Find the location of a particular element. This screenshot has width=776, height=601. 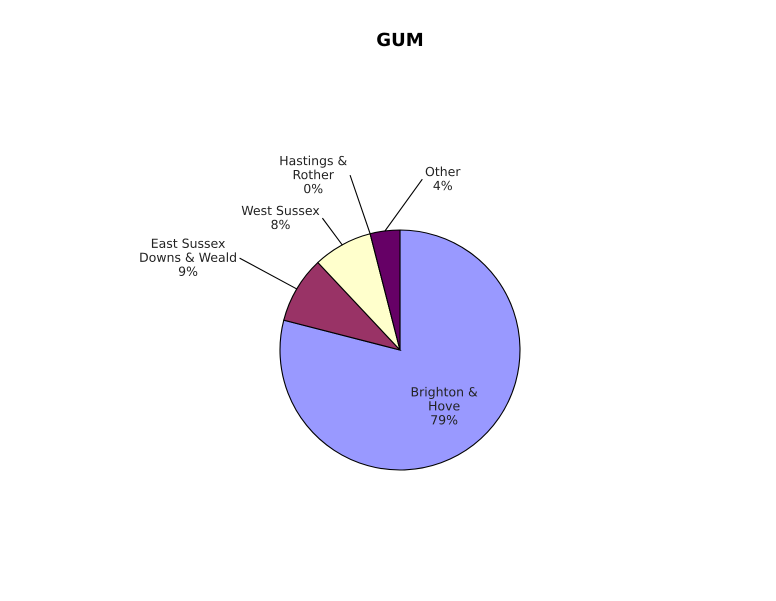

data-label: 4% is located at coordinates (442, 185).